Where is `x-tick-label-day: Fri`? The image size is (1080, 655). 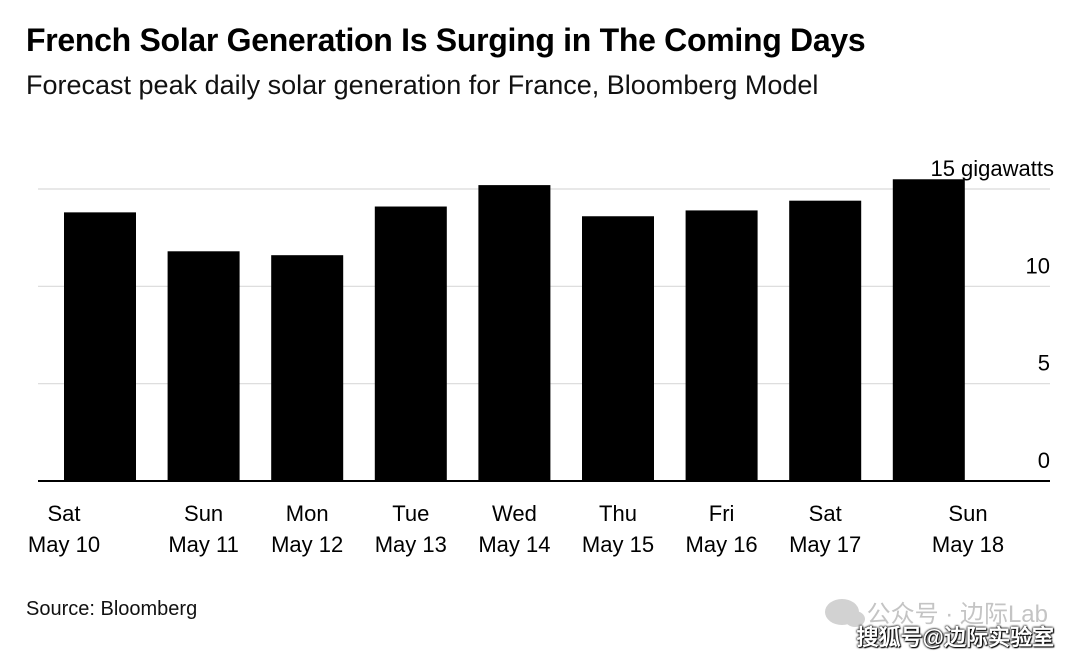 x-tick-label-day: Fri is located at coordinates (722, 513).